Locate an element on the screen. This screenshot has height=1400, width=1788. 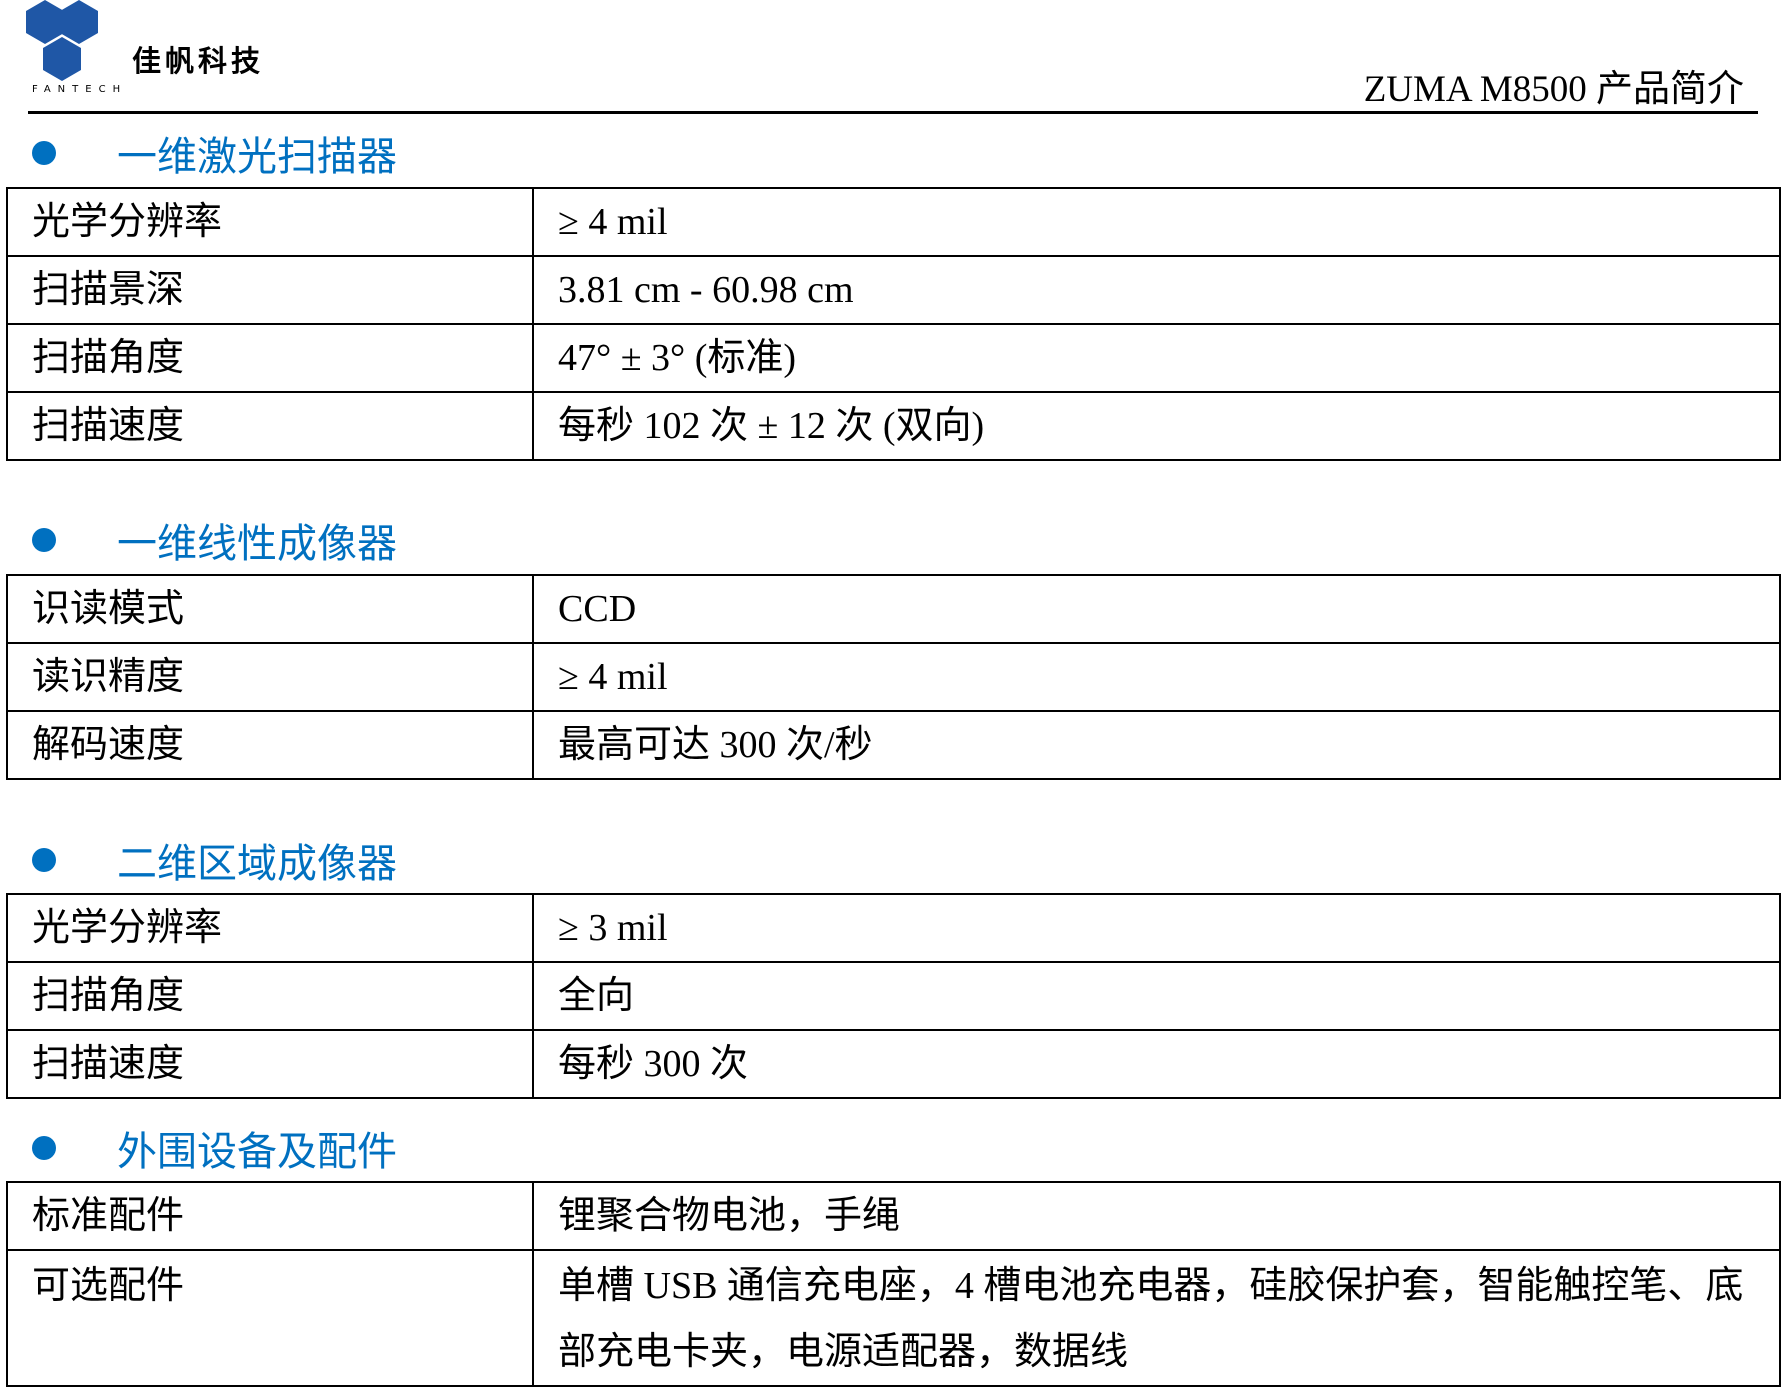
section-title: 二维区域成像器 is located at coordinates (257, 864).